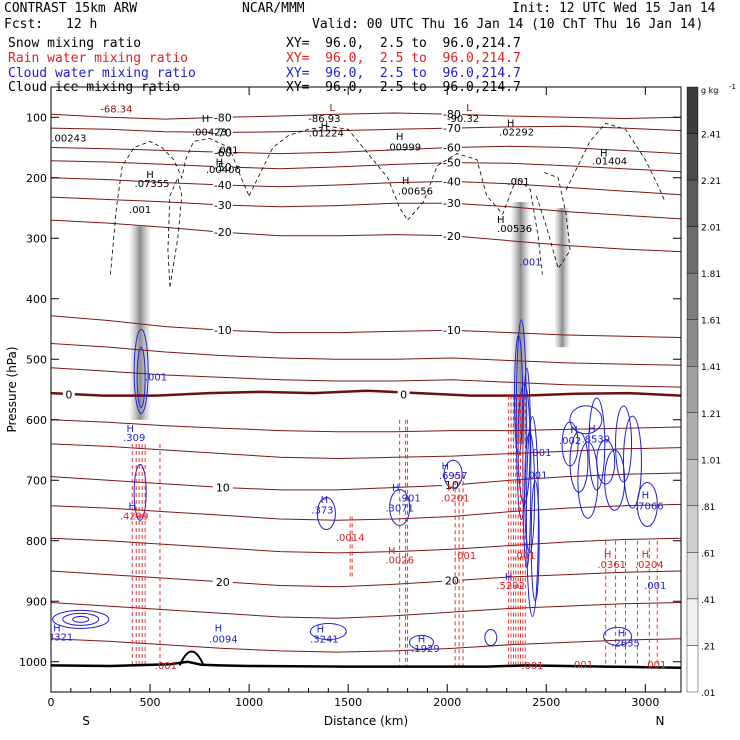 Image resolution: width=740 pixels, height=740 pixels. I want to click on extremum-label: .6957, so click(453, 476).